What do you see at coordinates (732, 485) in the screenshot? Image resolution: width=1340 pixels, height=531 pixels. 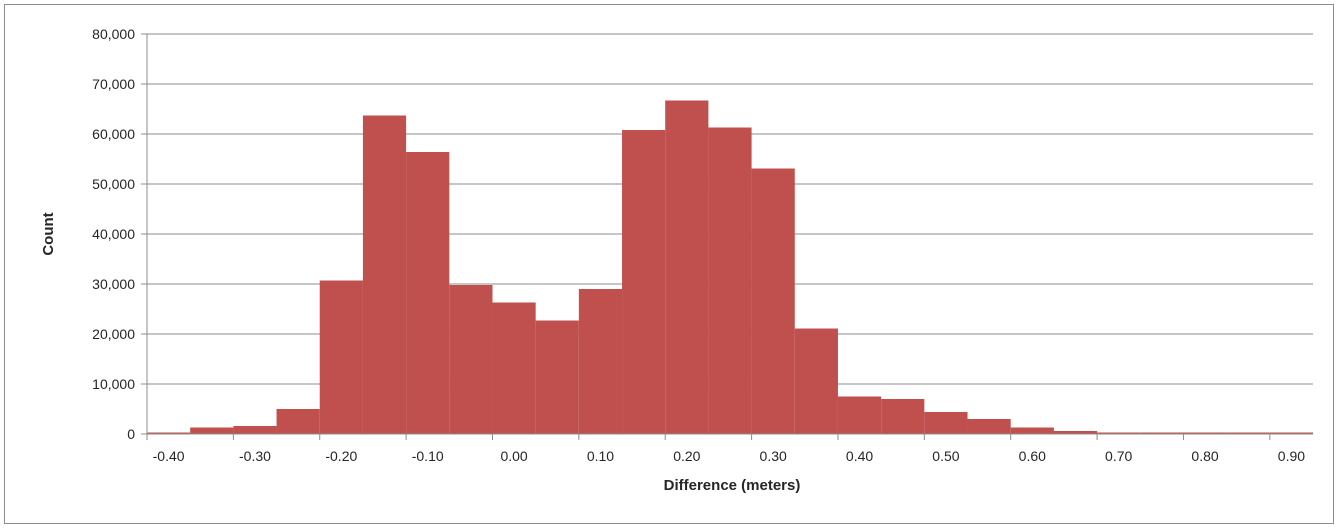 I see `x-axis-title: Difference (meters)` at bounding box center [732, 485].